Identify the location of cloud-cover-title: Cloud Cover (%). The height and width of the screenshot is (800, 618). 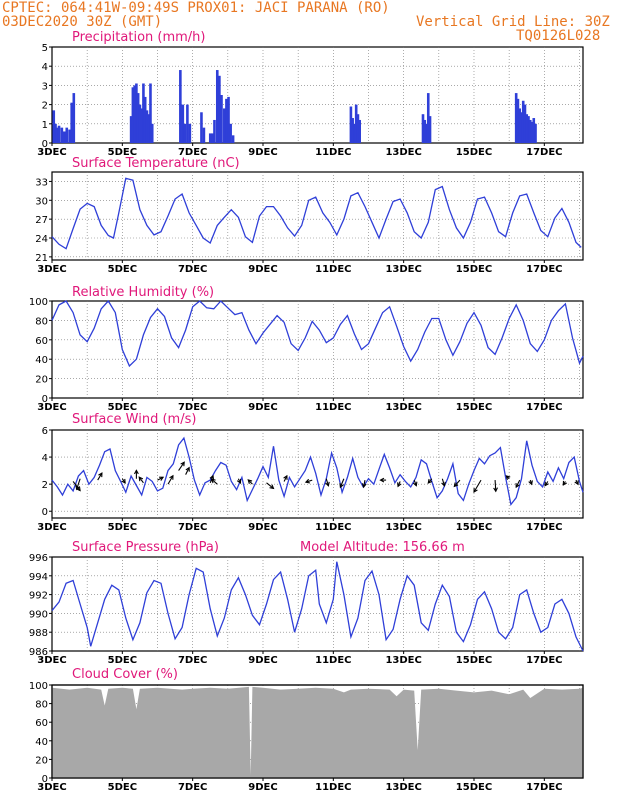
(125, 674).